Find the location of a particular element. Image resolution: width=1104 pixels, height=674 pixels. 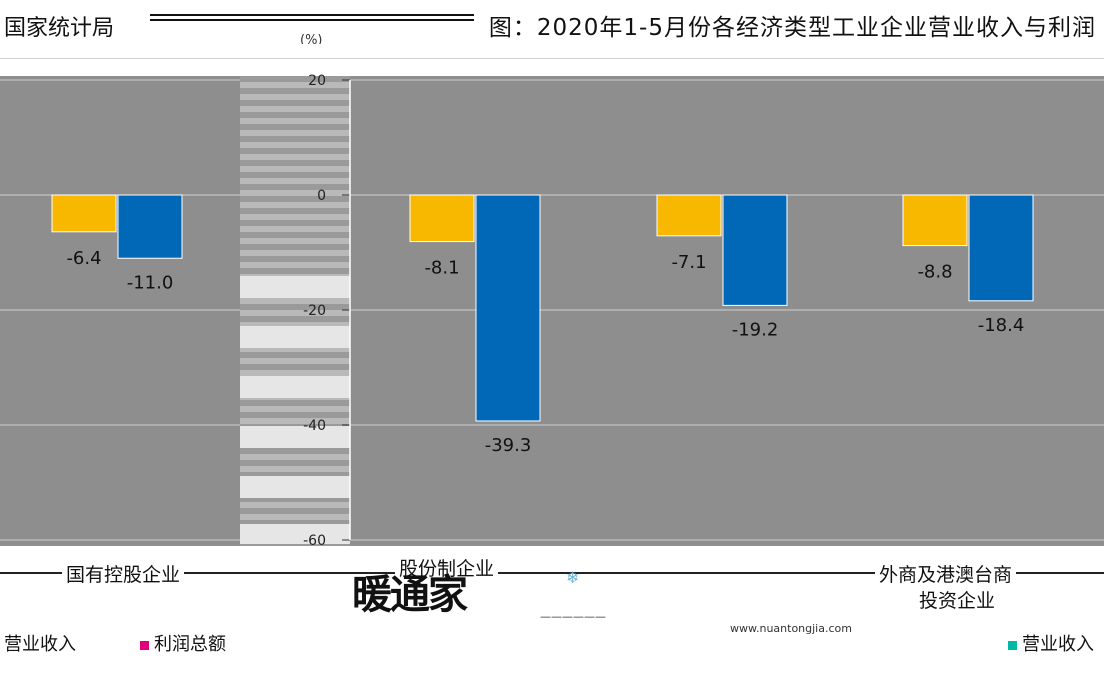

y-tick-label: -20 is located at coordinates (314, 311).